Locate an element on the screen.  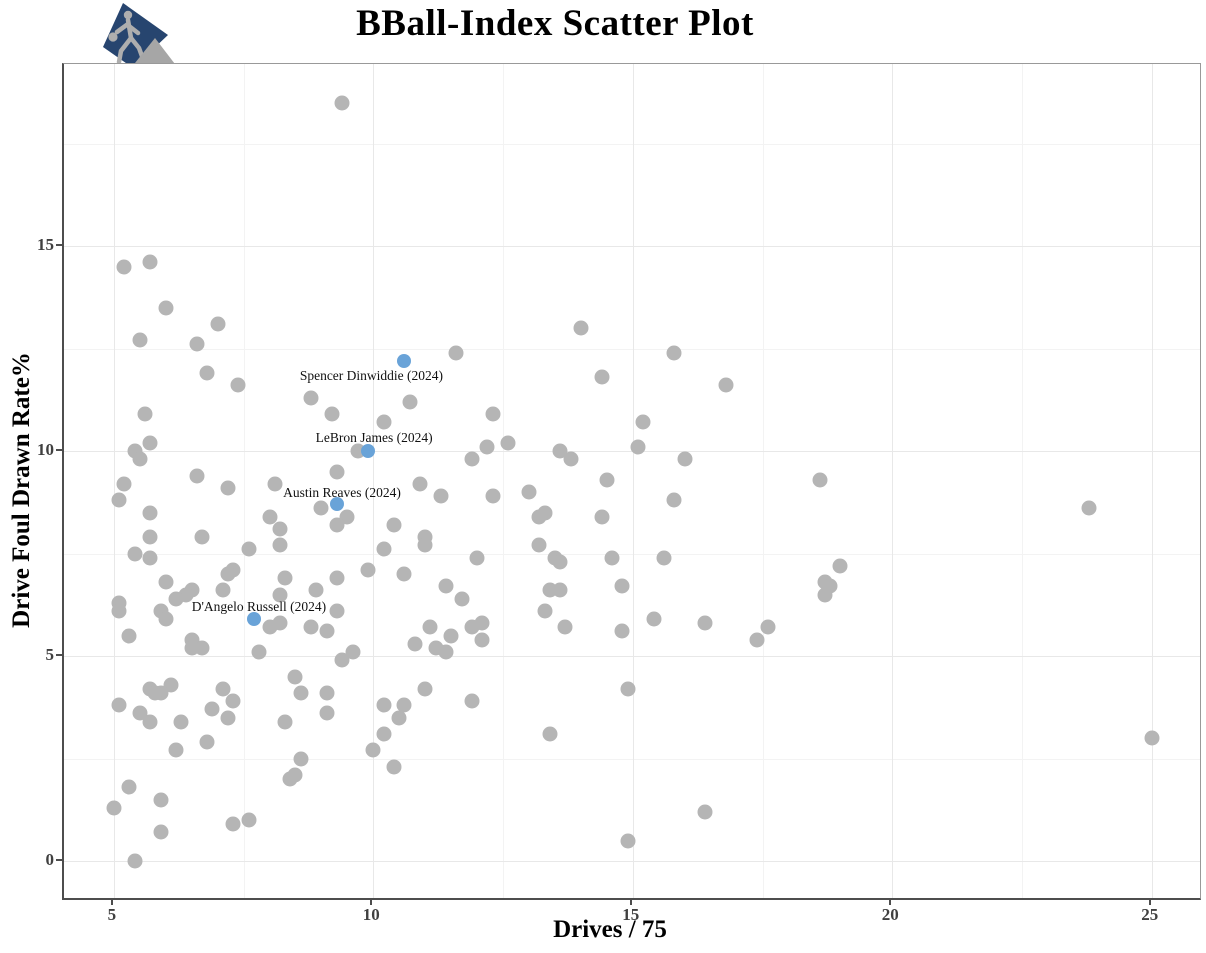
highlighted-data-point is located at coordinates (336, 504).